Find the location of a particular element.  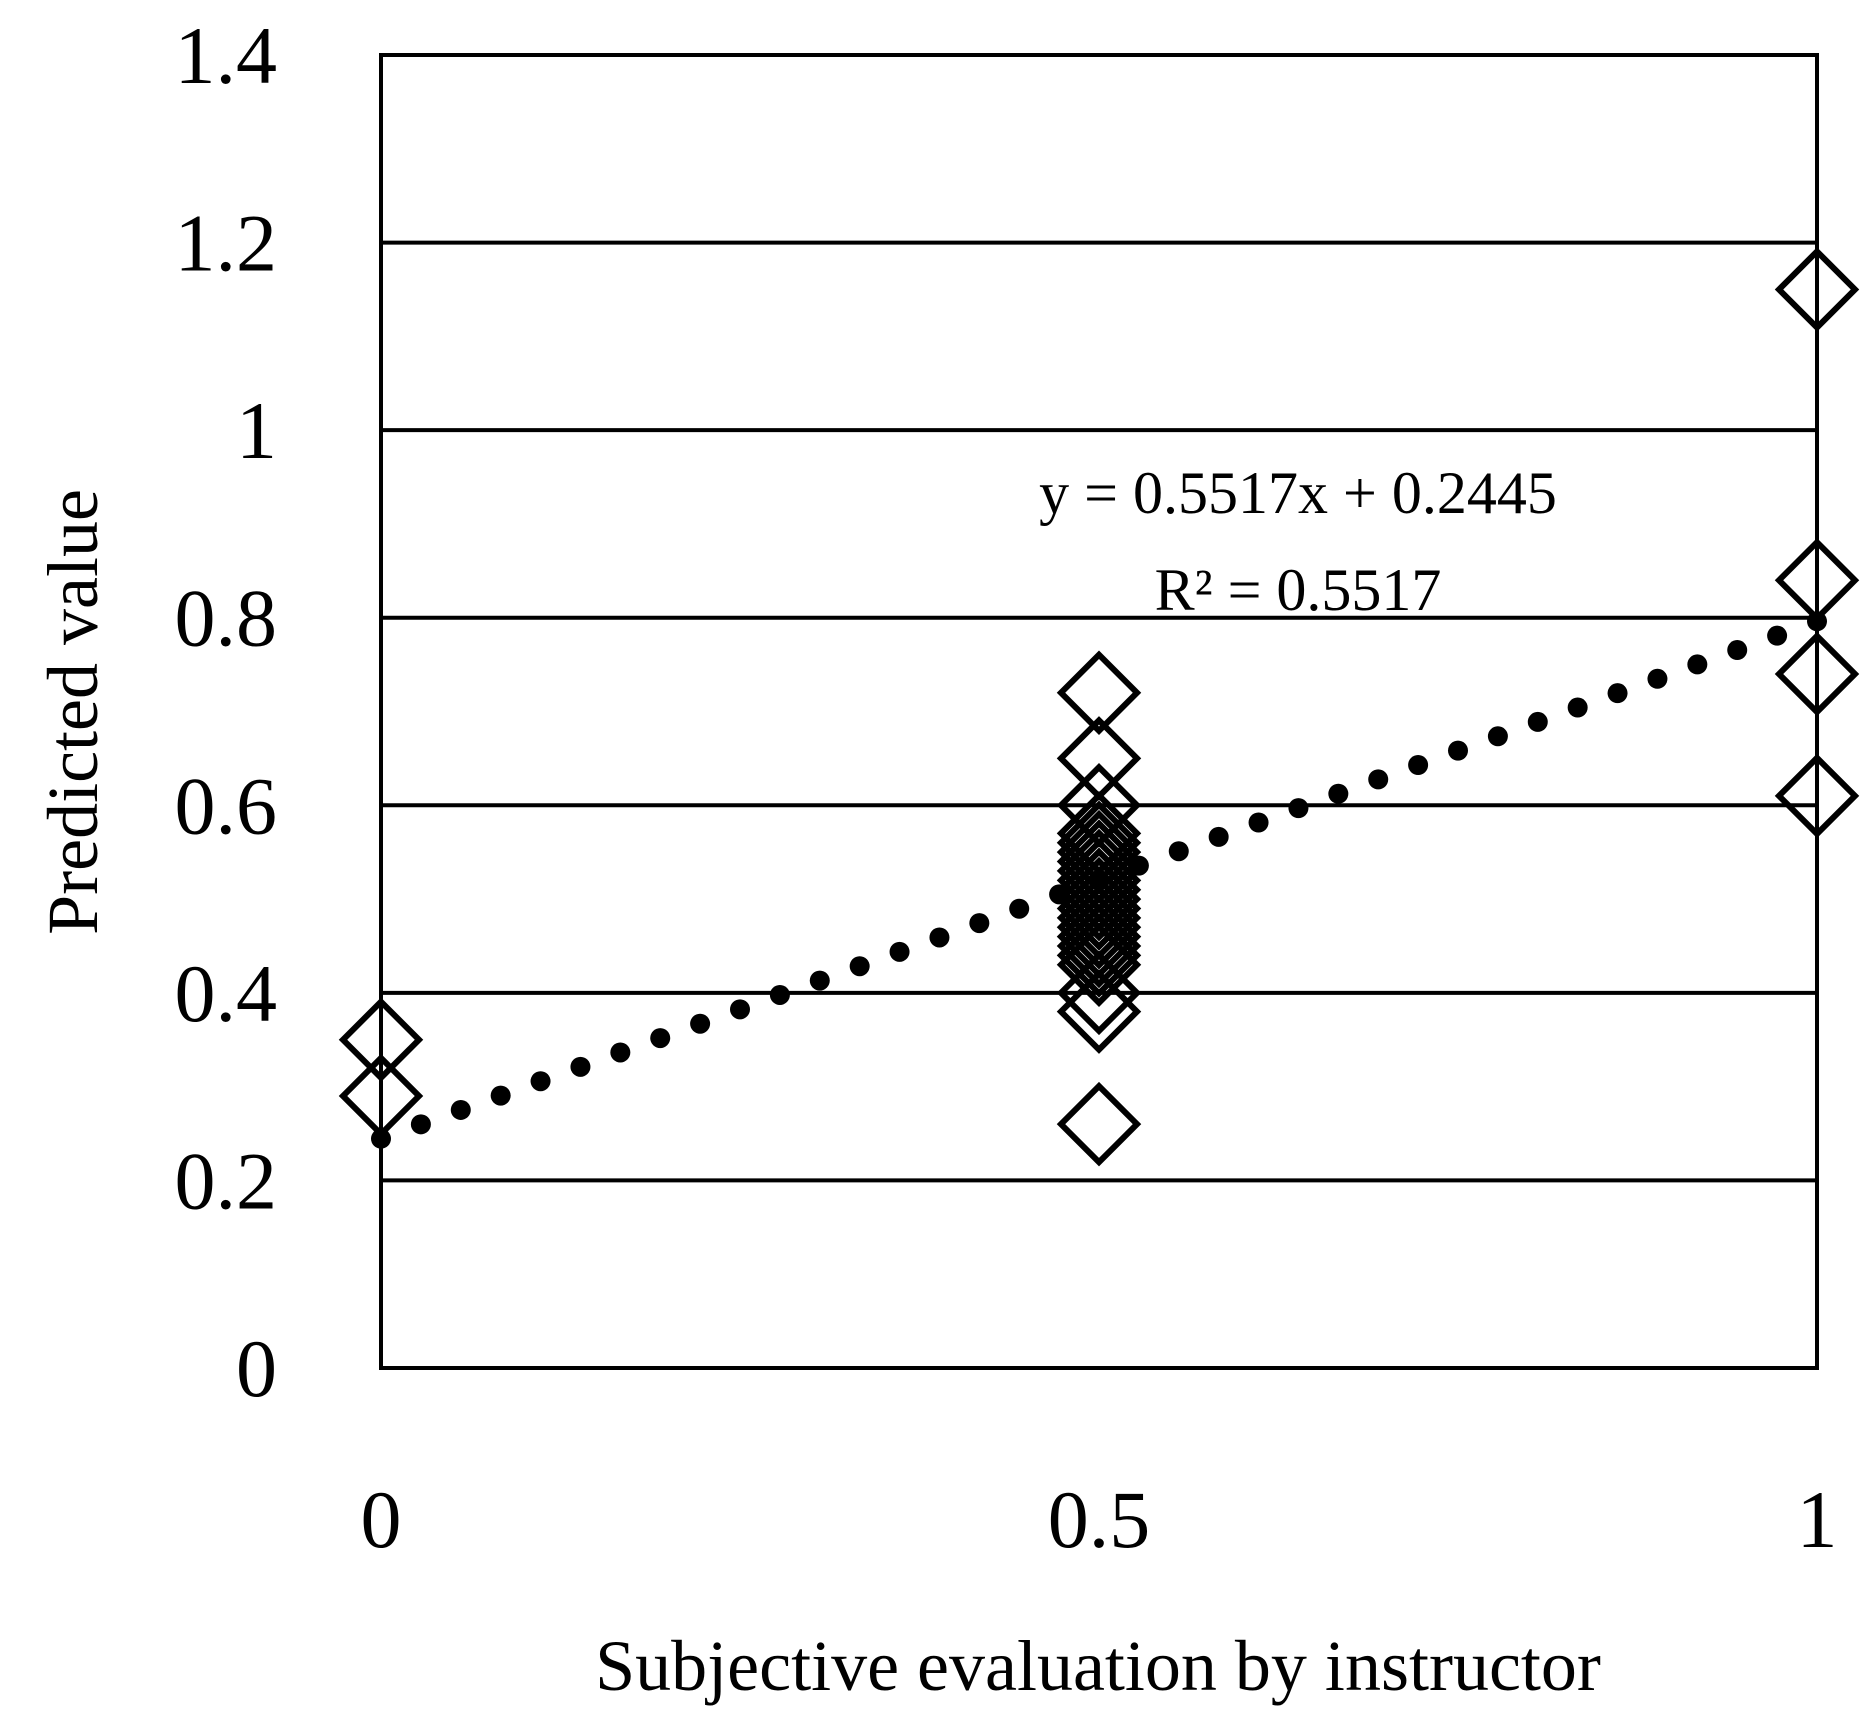

trendline-equation: y = 0.5517x + 0.2445 is located at coordinates (1298, 493).